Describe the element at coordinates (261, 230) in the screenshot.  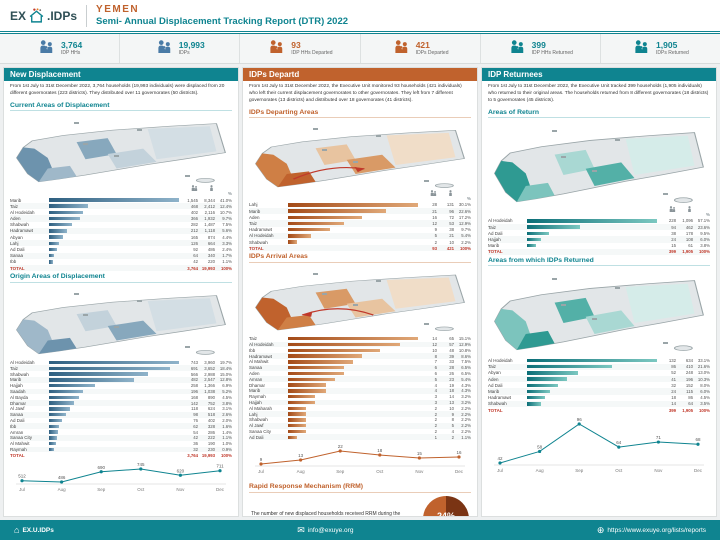
I see `governorate-name: Hadramawt` at that location.